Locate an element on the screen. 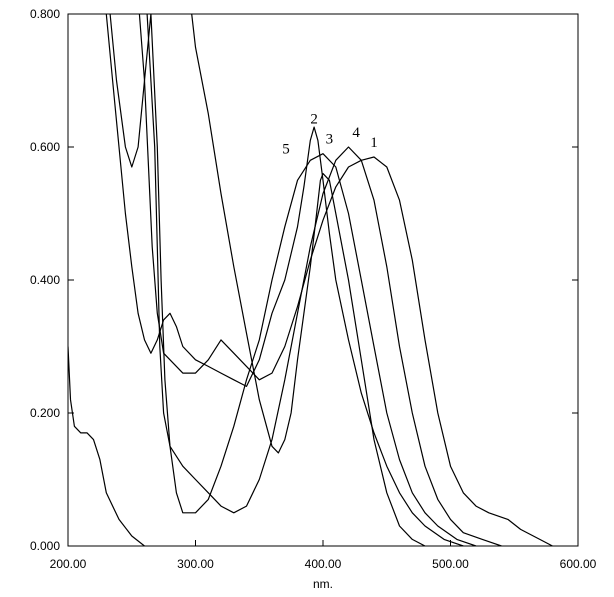  curve-label-1: 1 is located at coordinates (374, 143).